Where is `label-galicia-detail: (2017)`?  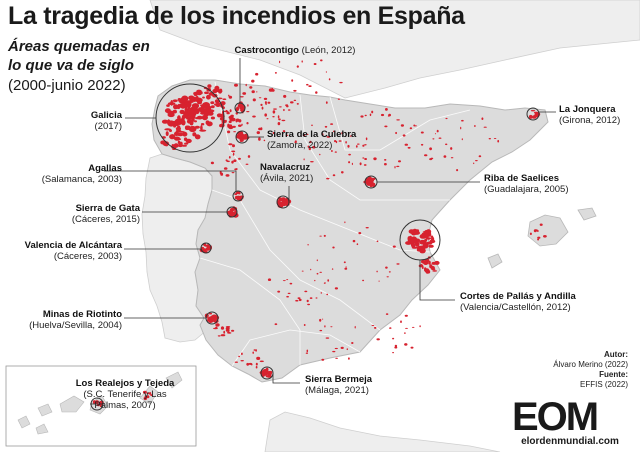 label-galicia-detail: (2017) is located at coordinates (108, 126).